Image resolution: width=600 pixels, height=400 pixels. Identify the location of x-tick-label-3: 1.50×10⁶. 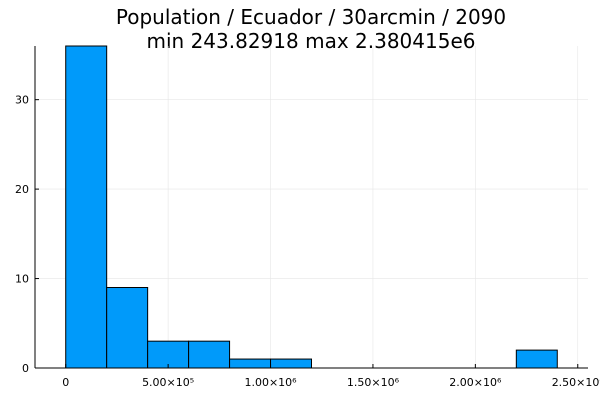
(373, 382).